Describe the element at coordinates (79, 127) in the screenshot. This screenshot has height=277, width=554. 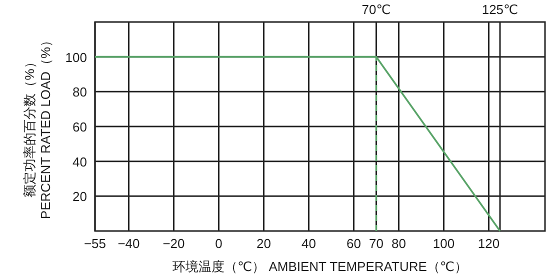
I see `y-tick-label: 60` at that location.